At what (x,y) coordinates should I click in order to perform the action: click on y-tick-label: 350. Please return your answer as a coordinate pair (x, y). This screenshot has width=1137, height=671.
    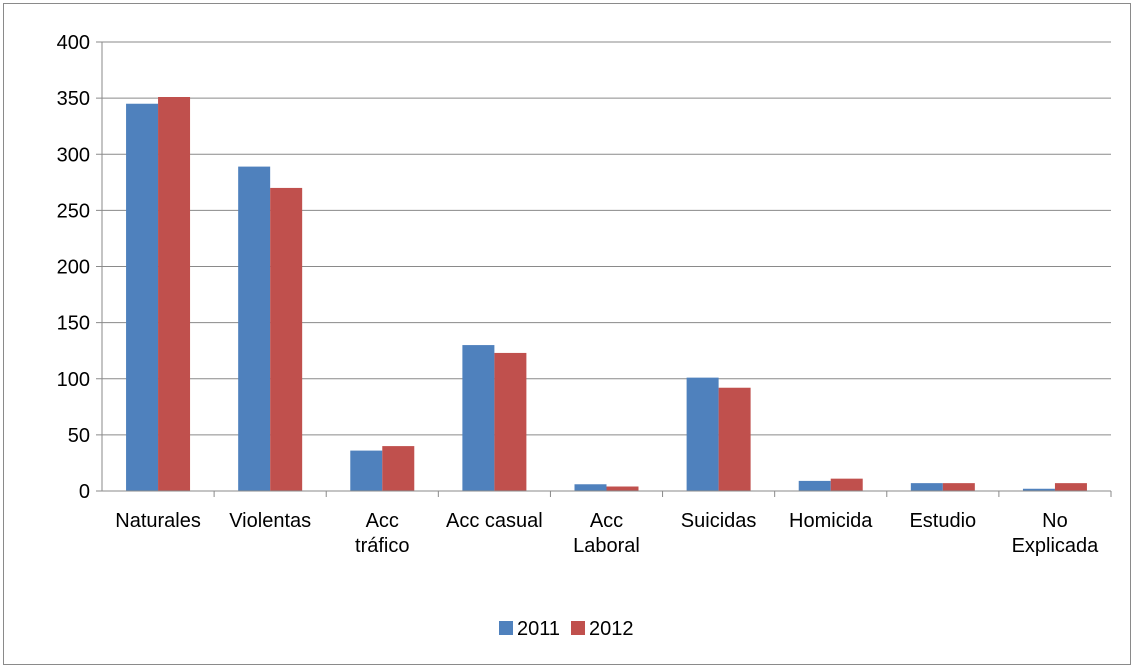
    Looking at the image, I should click on (73, 99).